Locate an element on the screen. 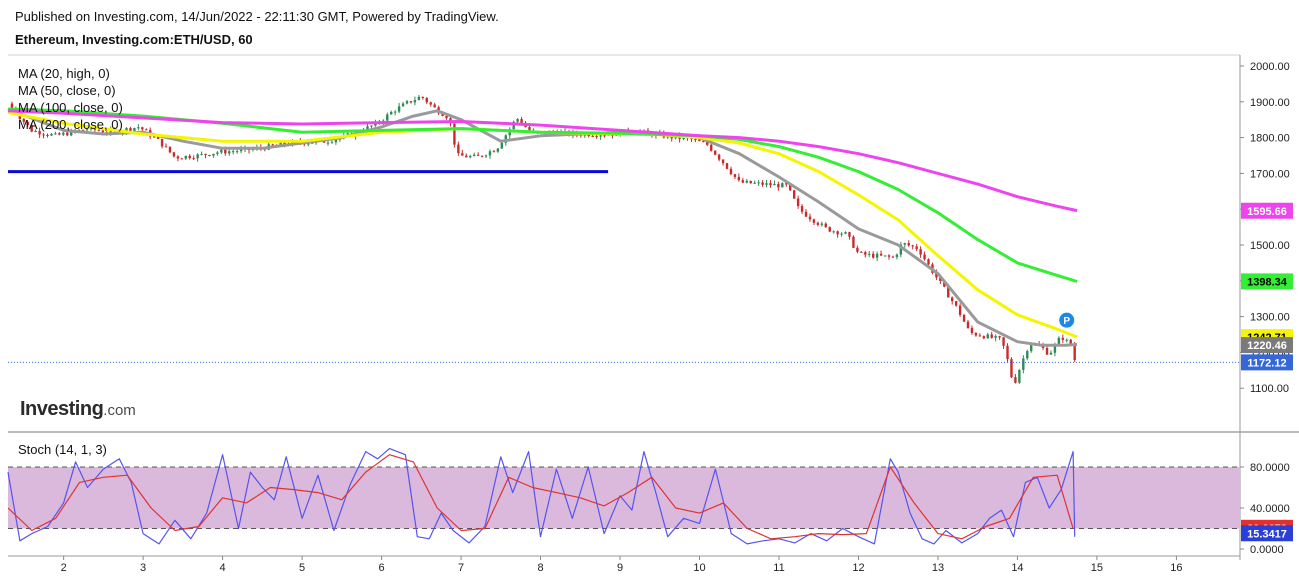 Image resolution: width=1299 pixels, height=580 pixels. stoch-tick-label: 80.0000 is located at coordinates (1270, 468).